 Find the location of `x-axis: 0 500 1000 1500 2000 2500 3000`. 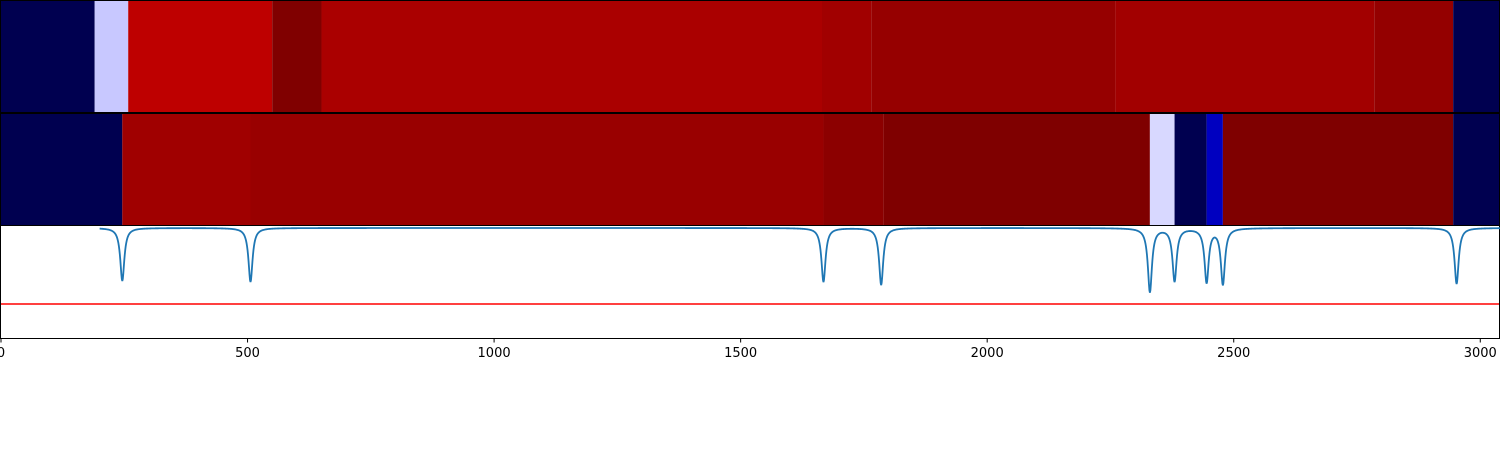

x-axis: 0 500 1000 1500 2000 2500 3000 is located at coordinates (748, 349).